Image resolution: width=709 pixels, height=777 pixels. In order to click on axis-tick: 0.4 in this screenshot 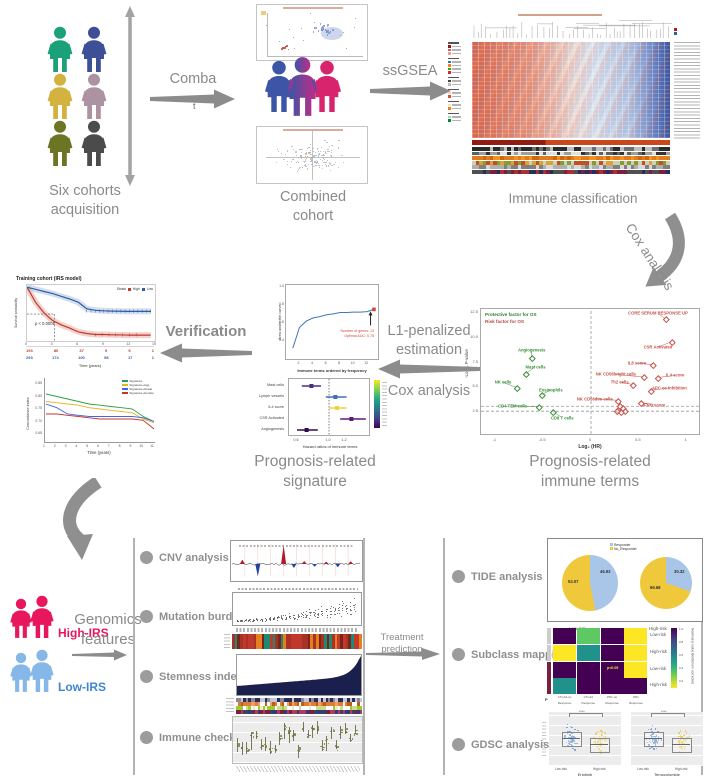, I will do `click(681, 668)`.